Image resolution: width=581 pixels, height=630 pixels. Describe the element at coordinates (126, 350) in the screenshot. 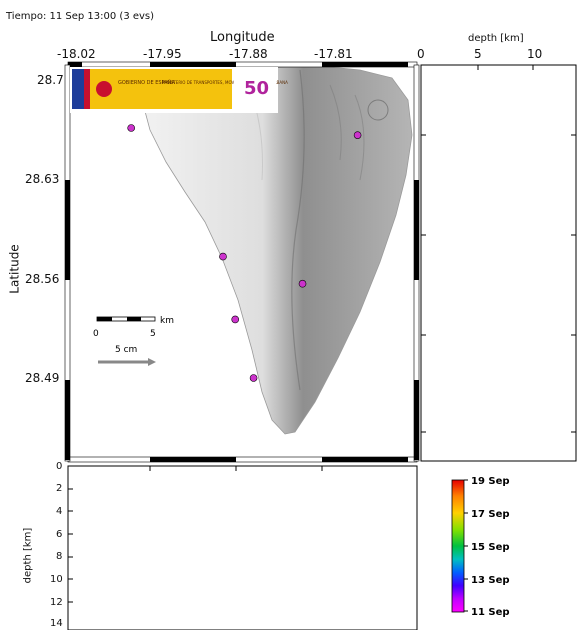

I see `vector-scale-label: 5 cm` at that location.